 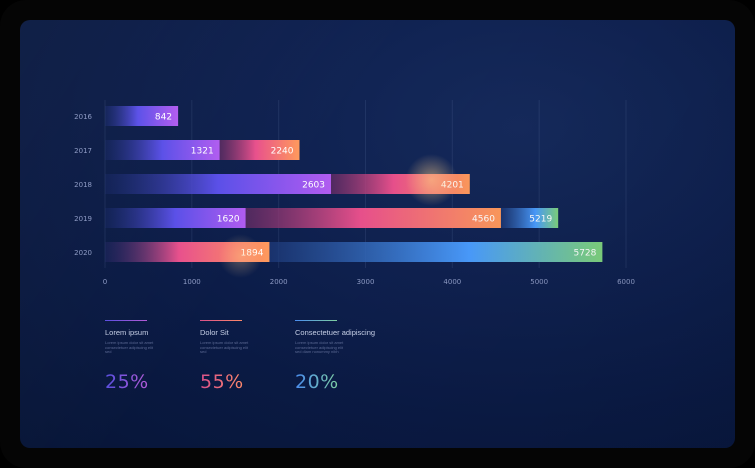 I want to click on legend-percent: 55%, so click(x=222, y=381).